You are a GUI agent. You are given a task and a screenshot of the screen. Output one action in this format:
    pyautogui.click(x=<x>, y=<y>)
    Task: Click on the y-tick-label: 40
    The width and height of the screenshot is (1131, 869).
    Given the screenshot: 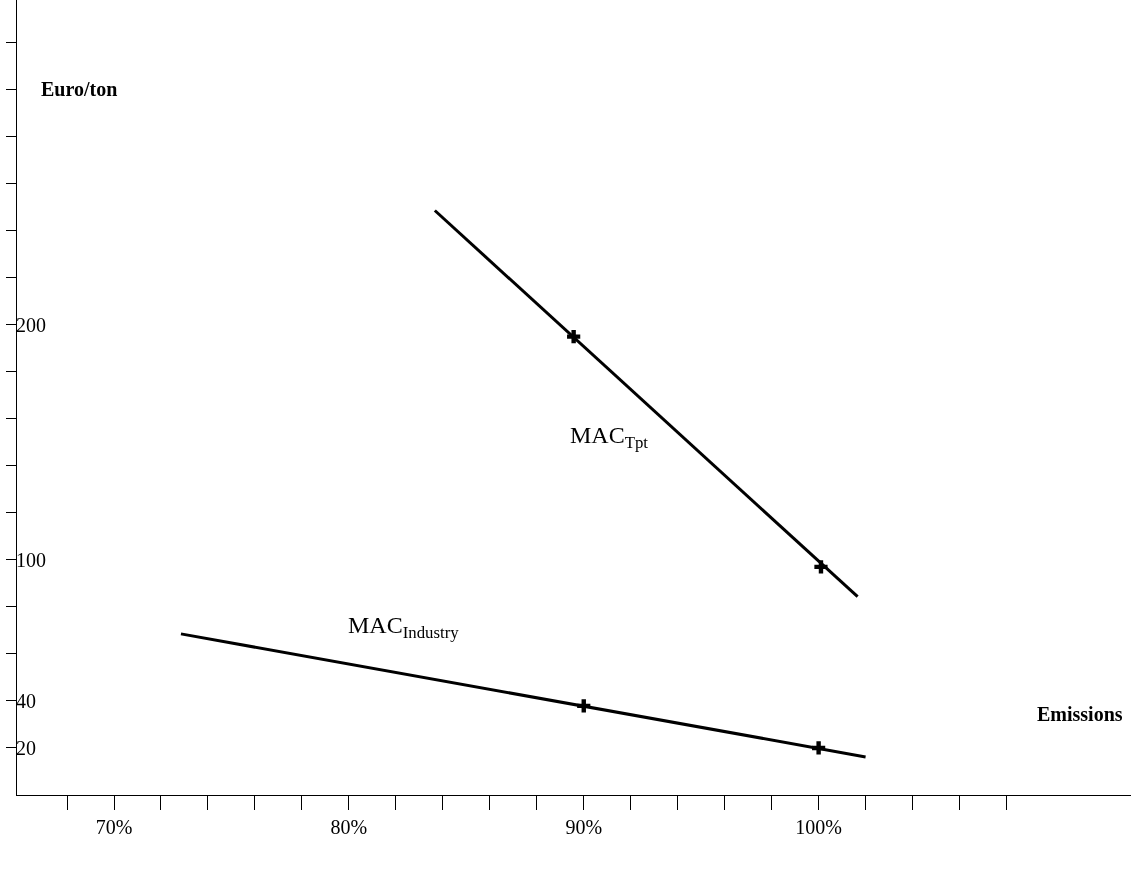 What is the action you would take?
    pyautogui.click(x=26, y=700)
    